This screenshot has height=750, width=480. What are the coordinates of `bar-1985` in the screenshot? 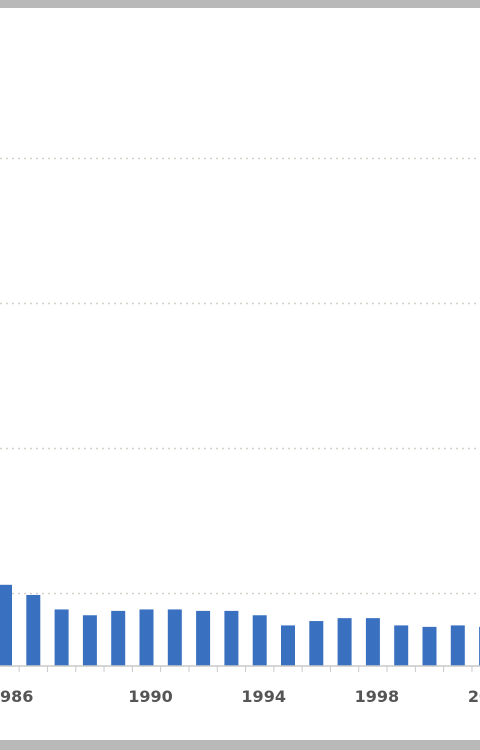 It's located at (6, 625).